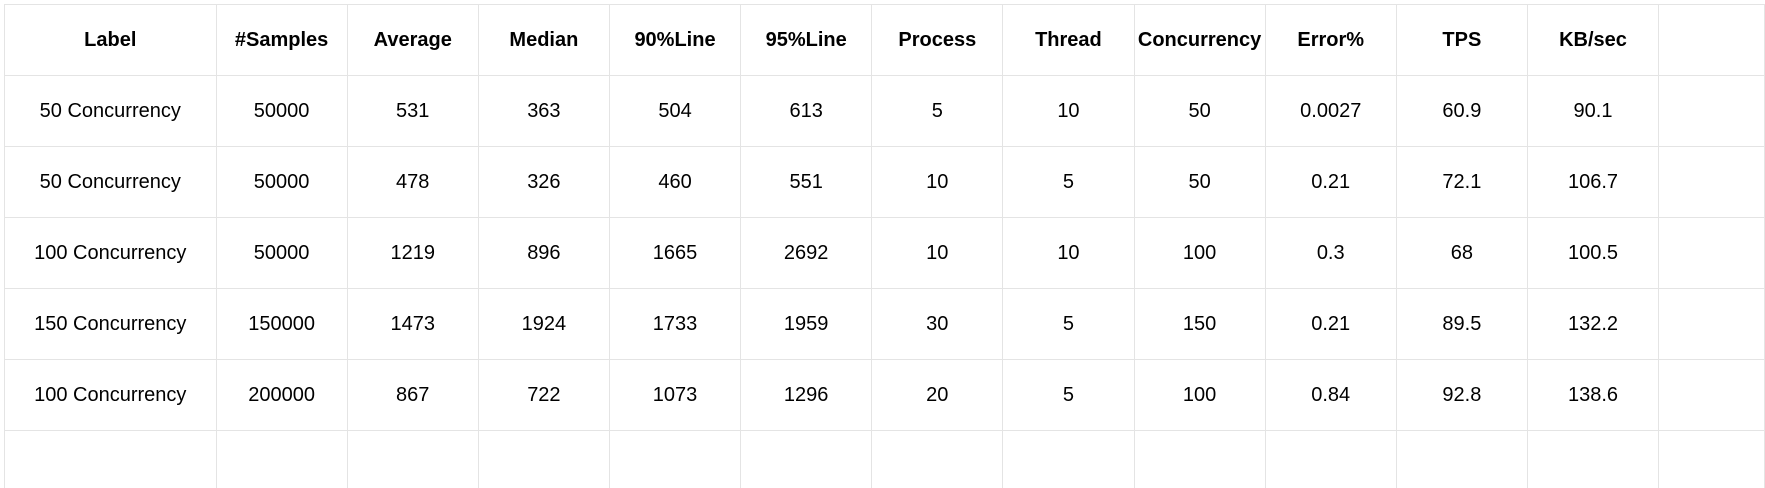 The height and width of the screenshot is (488, 1765). Describe the element at coordinates (412, 324) in the screenshot. I see `cell-average: 1473` at that location.